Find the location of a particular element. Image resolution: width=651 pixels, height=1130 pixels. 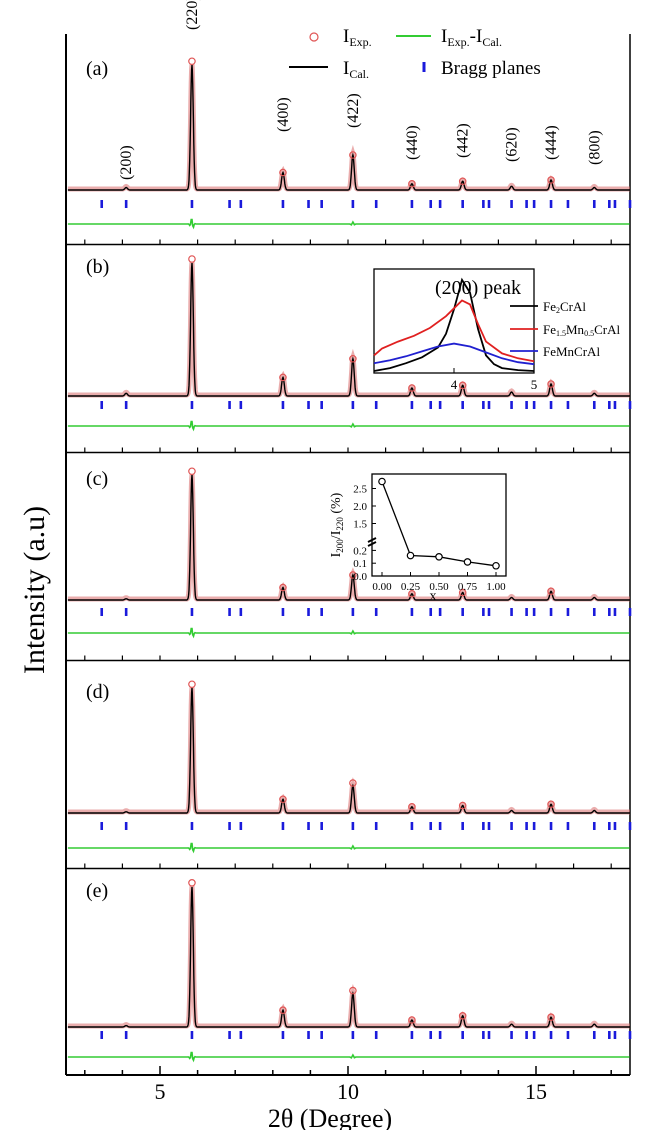

panel-label: (b) is located at coordinates (97, 267).